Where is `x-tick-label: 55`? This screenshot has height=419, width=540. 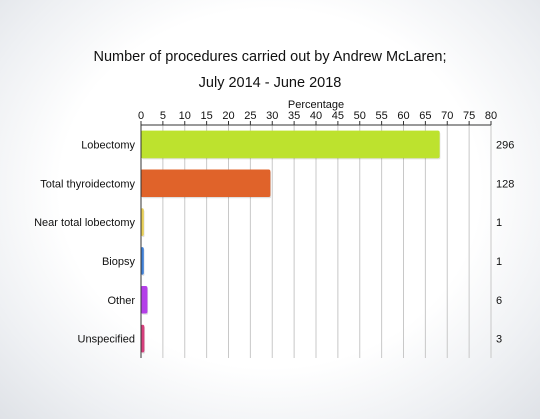 x-tick-label: 55 is located at coordinates (382, 116).